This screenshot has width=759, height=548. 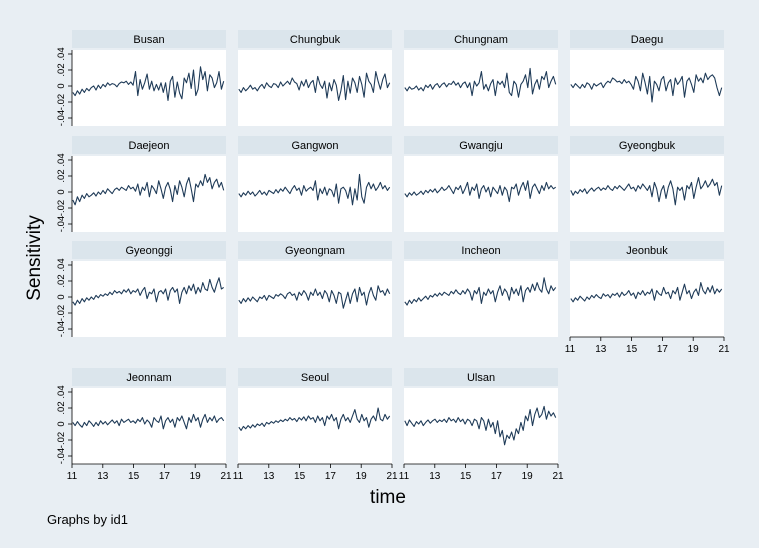 I want to click on panel-gangwon: Gangwon, so click(x=315, y=184).